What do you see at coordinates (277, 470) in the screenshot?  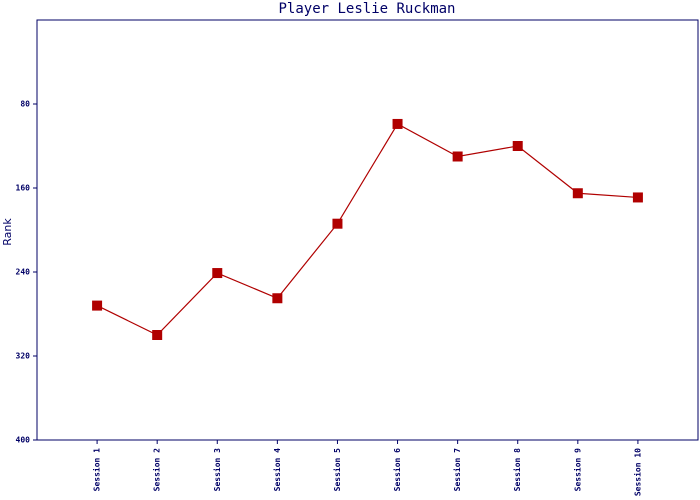 I see `x-tick-label: Session 4` at bounding box center [277, 470].